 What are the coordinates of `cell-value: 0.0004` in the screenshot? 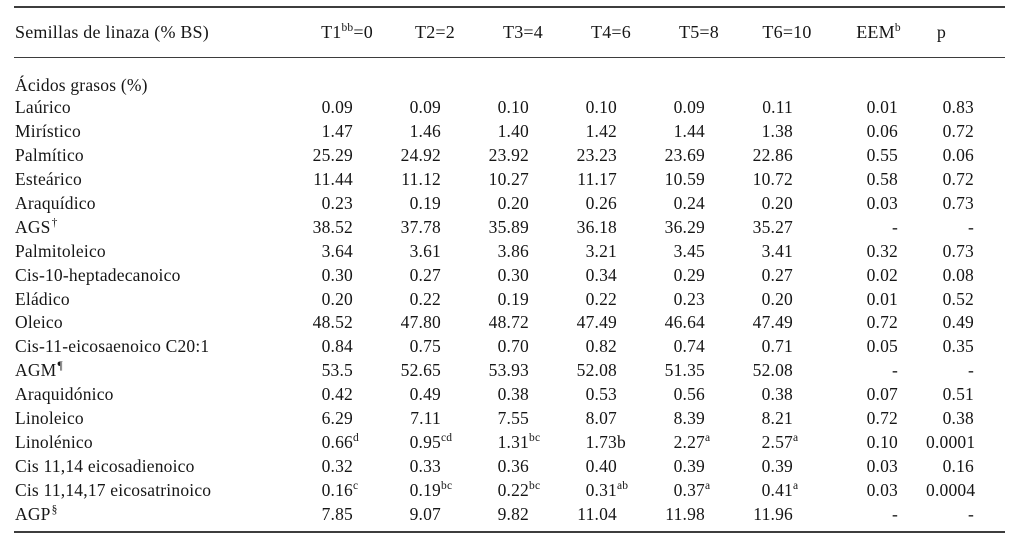 It's located at (951, 489).